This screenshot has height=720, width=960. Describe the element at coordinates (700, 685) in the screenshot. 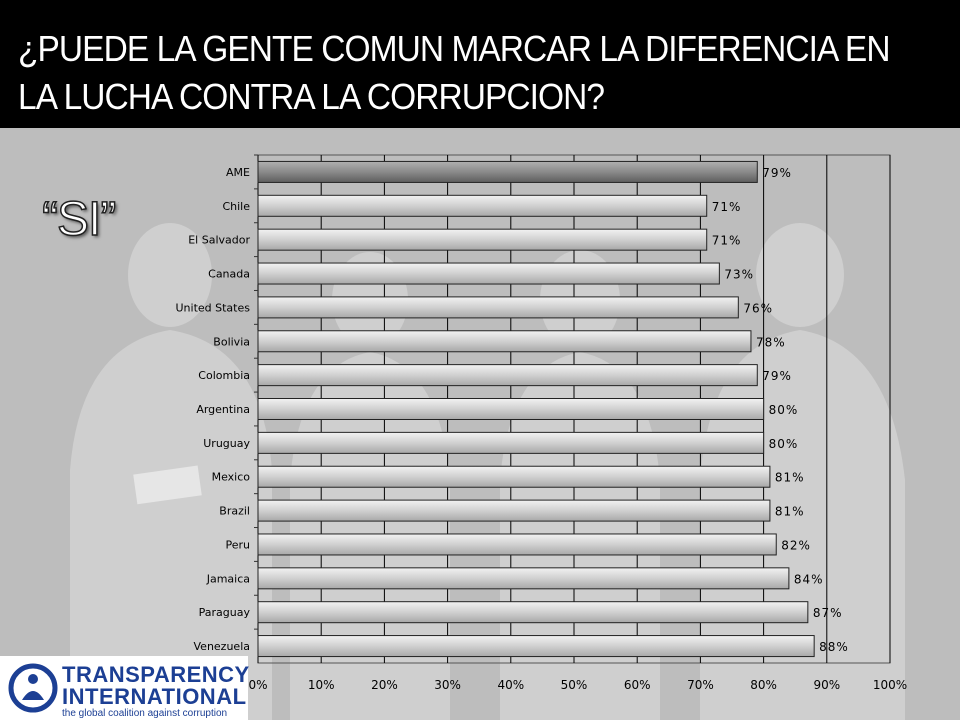

I see `x-tick-label: 70%` at that location.